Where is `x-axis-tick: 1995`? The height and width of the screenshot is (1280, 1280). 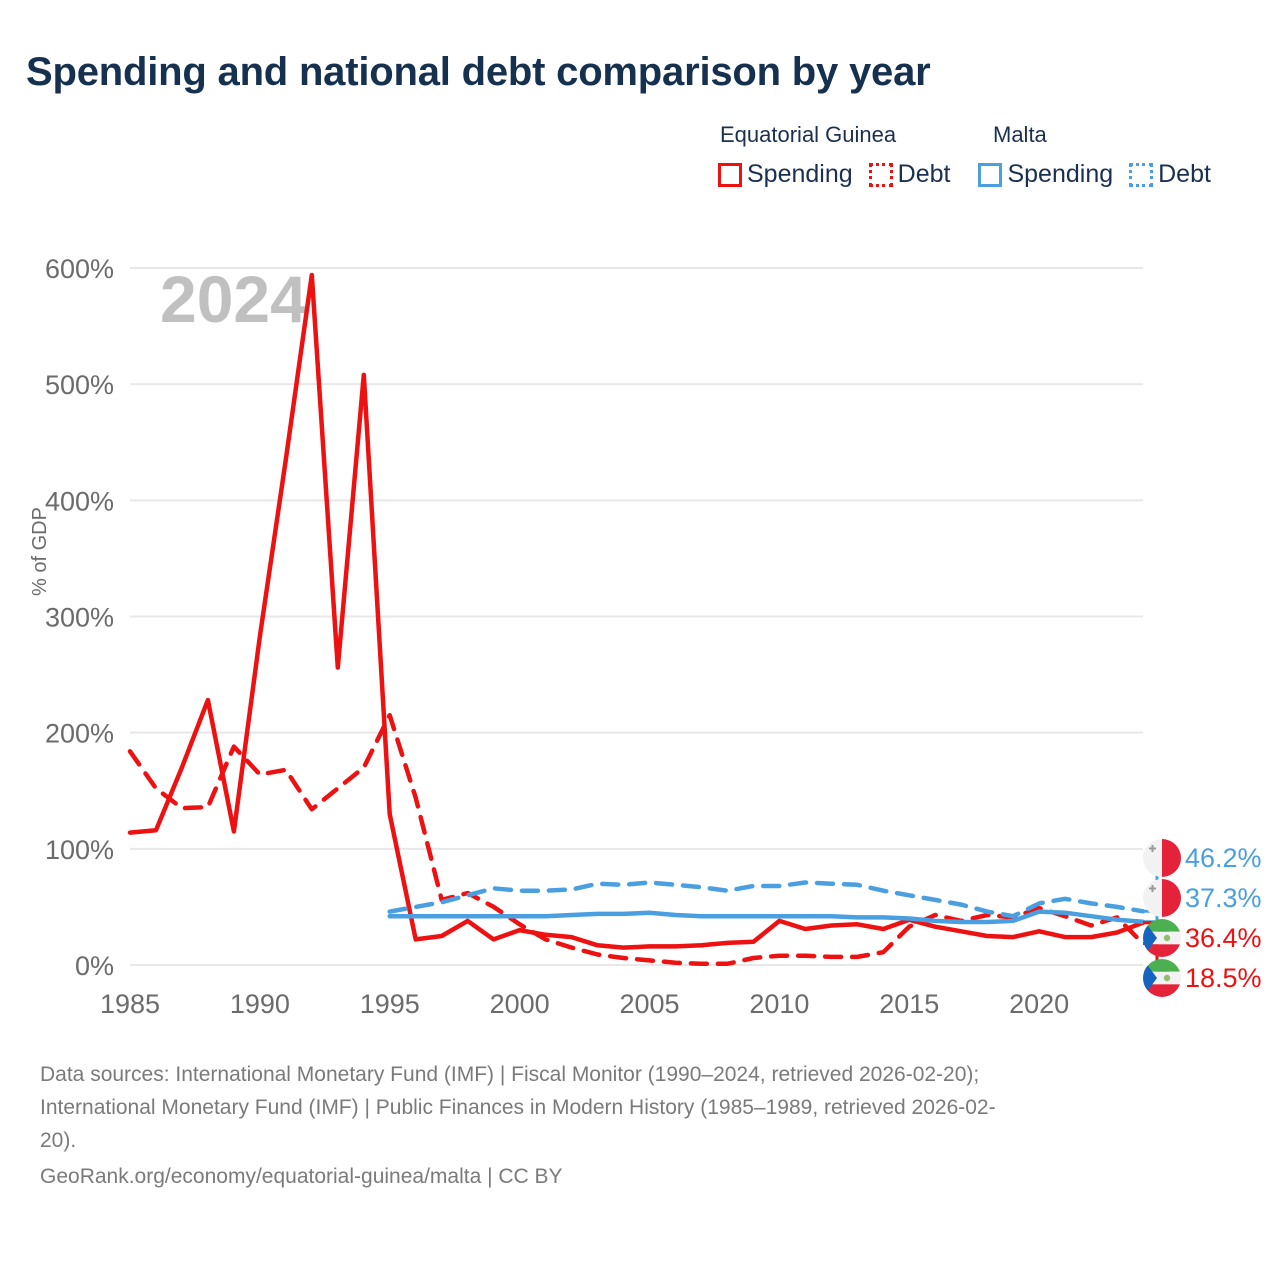 x-axis-tick: 1995 is located at coordinates (390, 1004).